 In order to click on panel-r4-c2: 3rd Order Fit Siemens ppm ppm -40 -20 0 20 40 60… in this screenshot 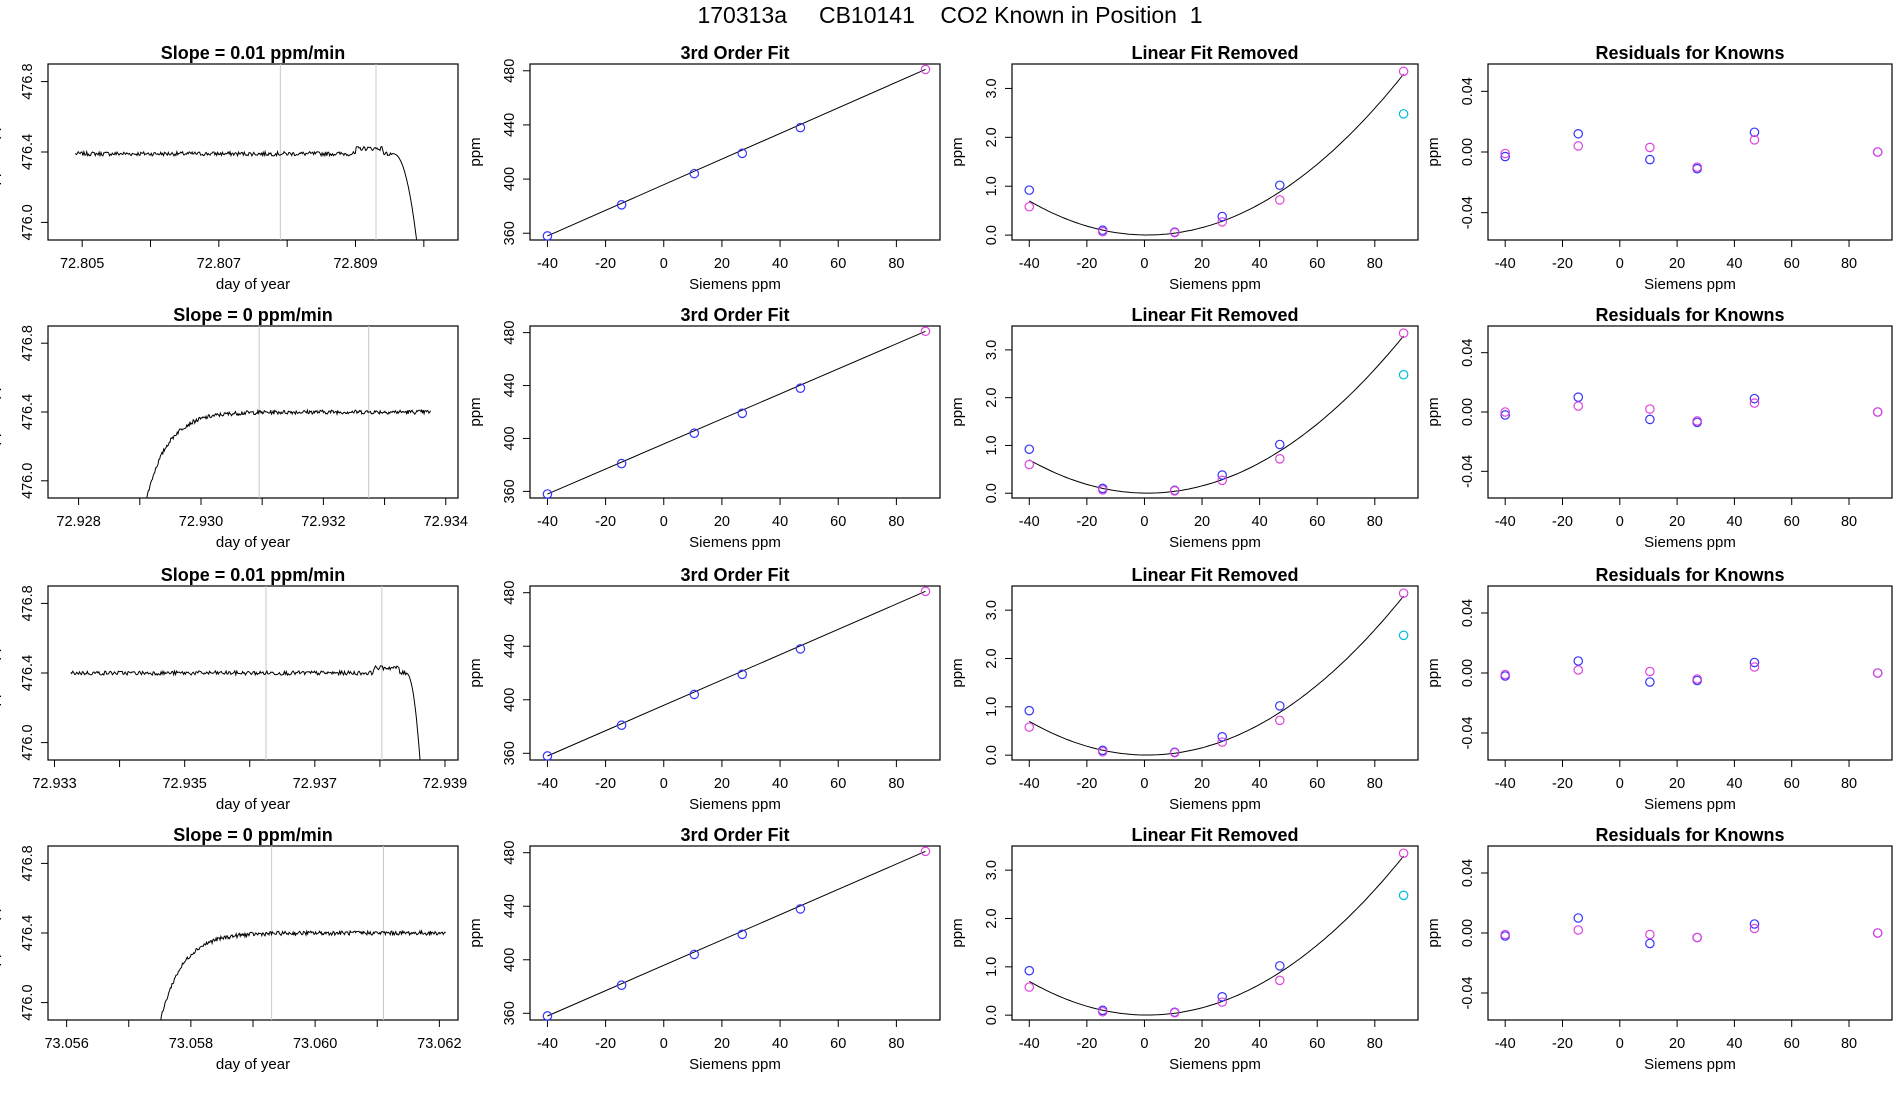, I will do `click(704, 949)`.